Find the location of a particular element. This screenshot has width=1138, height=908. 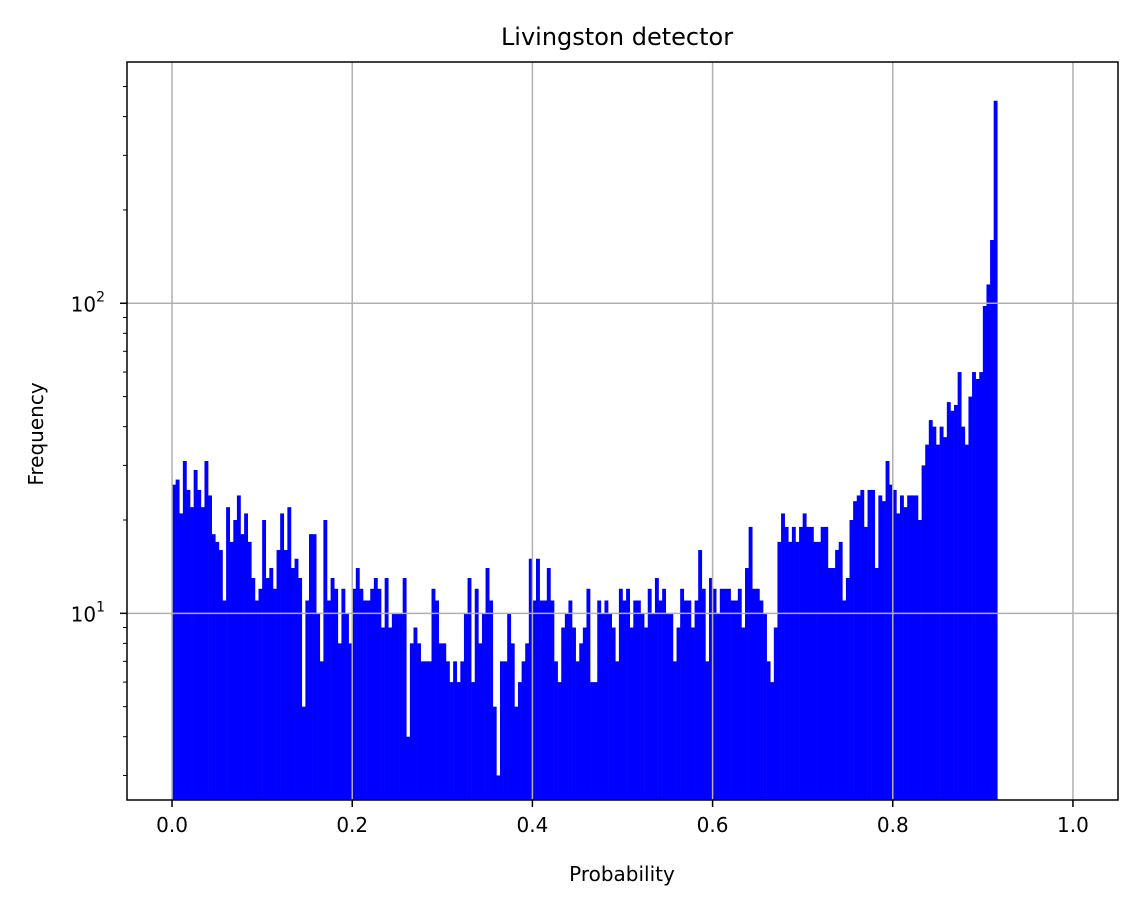

chart-title: Livingston detector is located at coordinates (617, 37).